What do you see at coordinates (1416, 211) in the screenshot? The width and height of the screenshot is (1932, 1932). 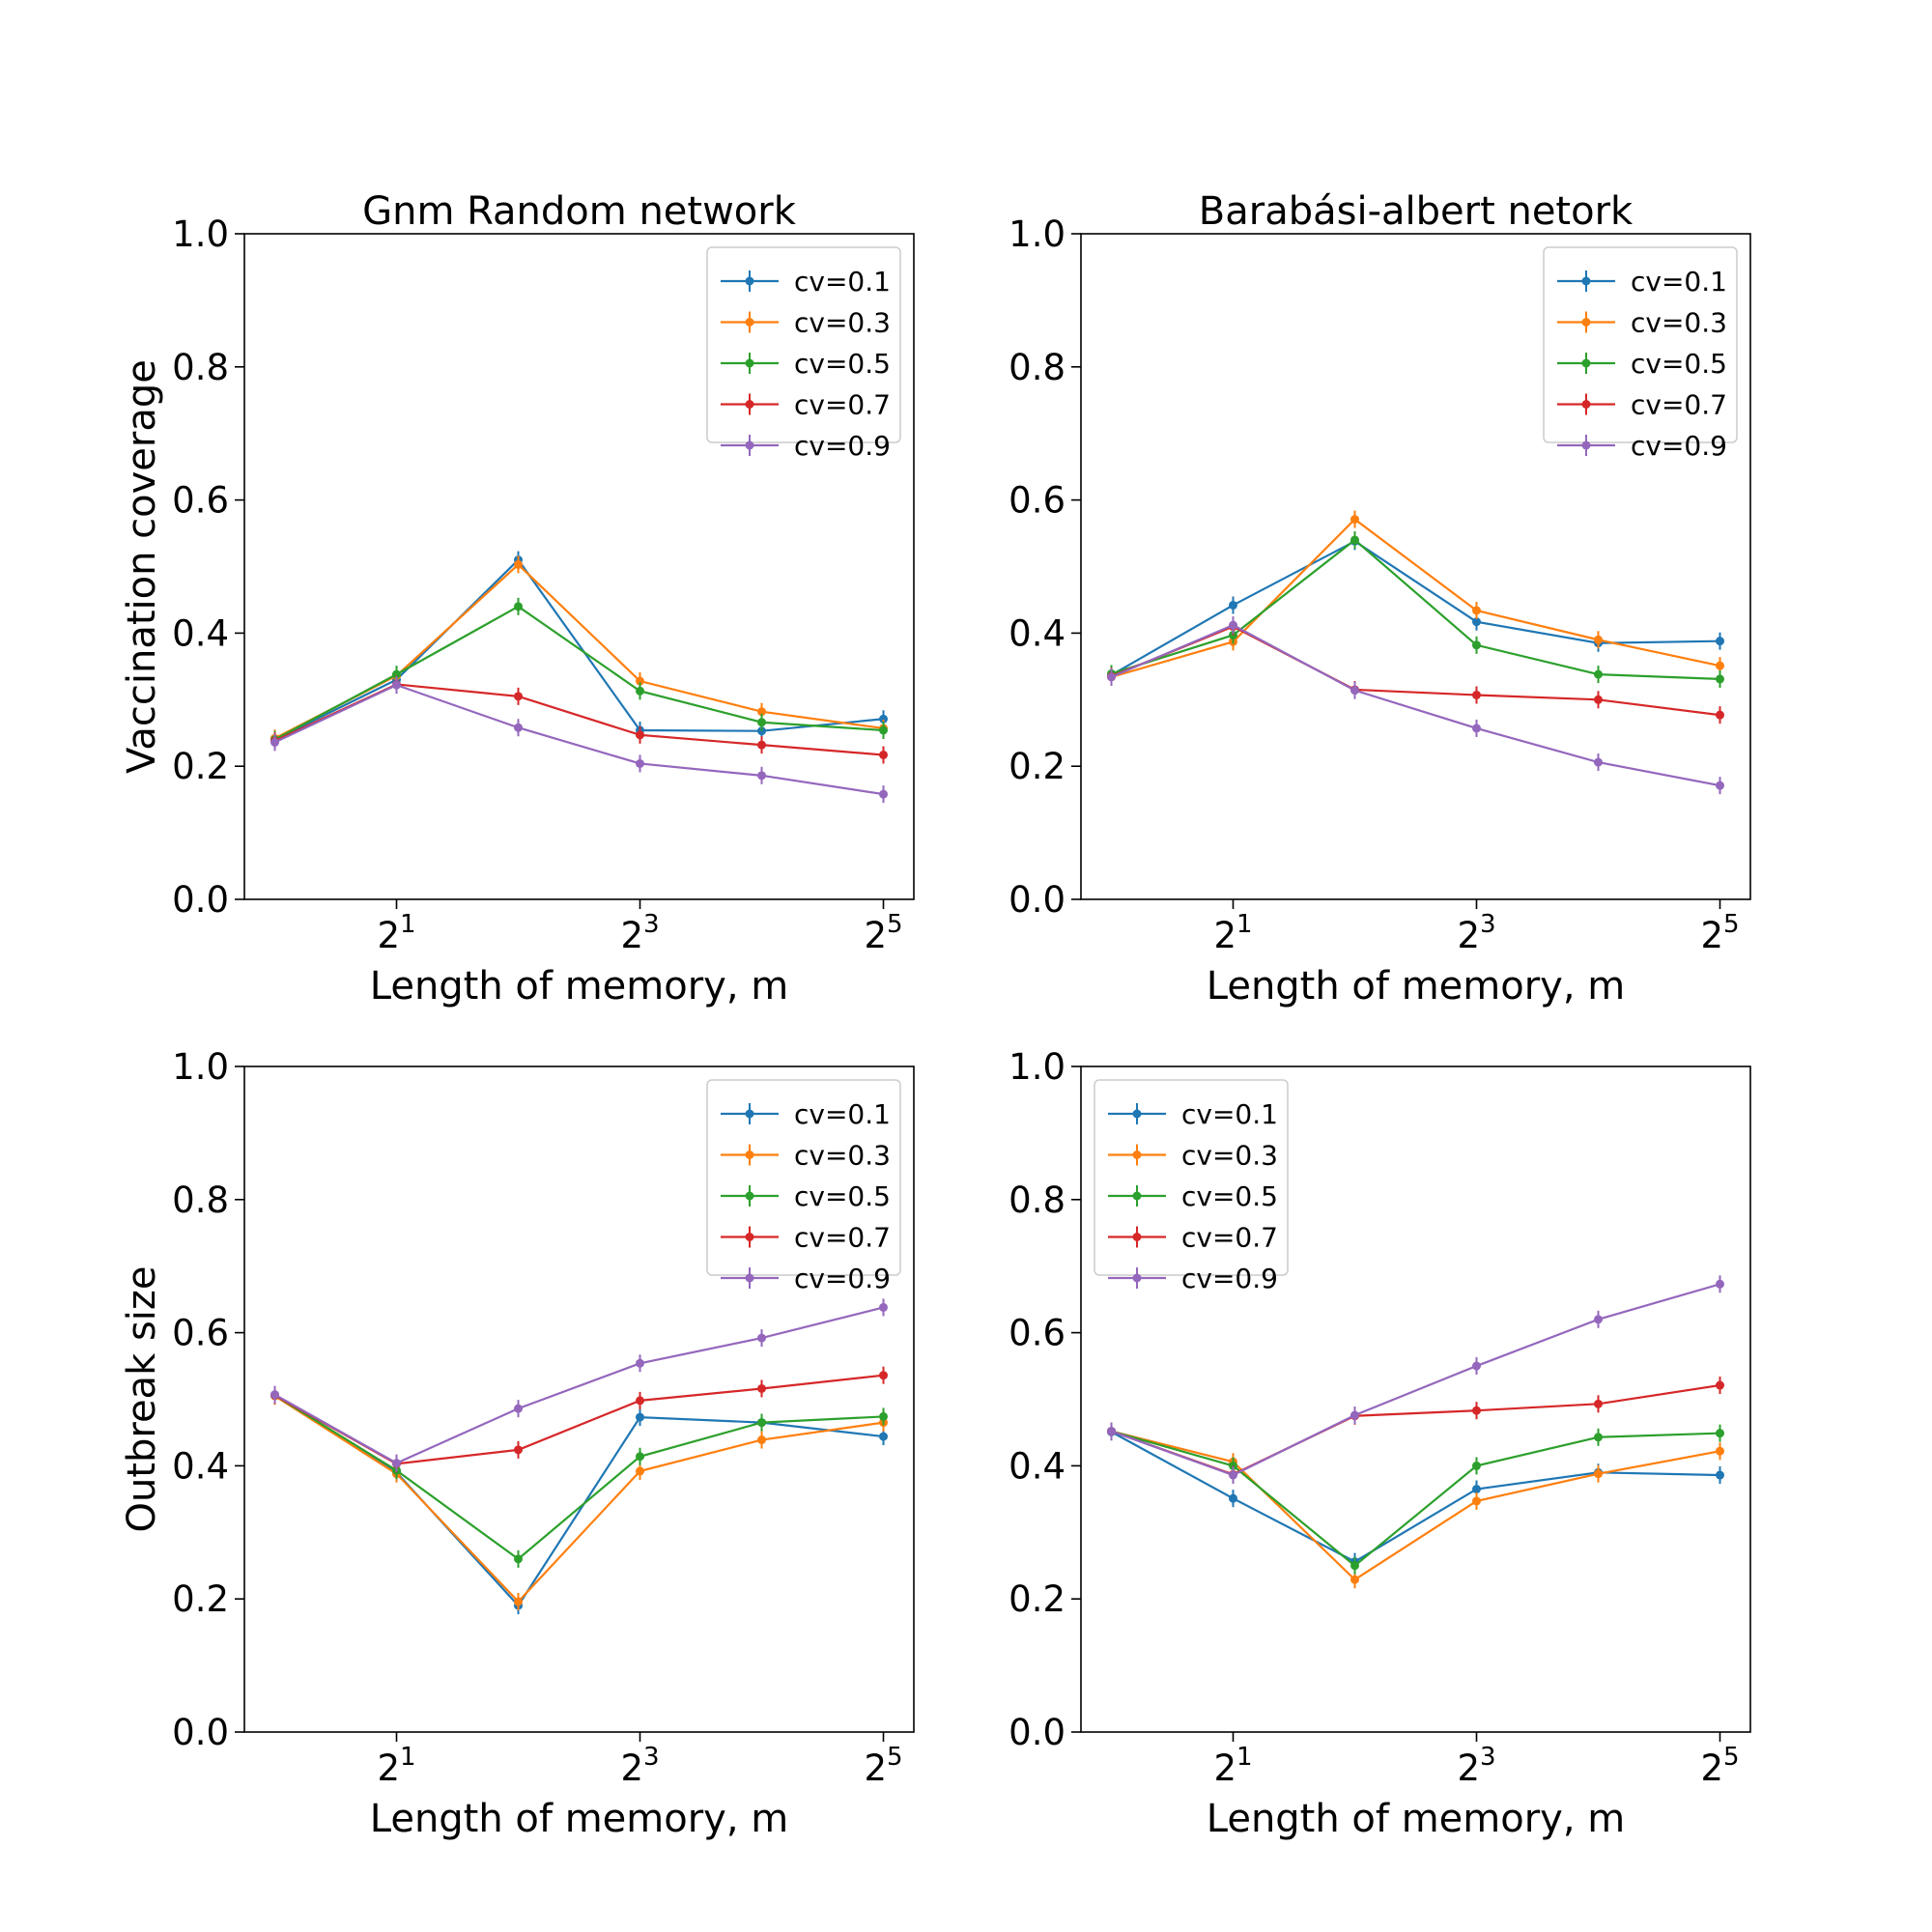 I see `chart-title: Barabási-albert netork` at bounding box center [1416, 211].